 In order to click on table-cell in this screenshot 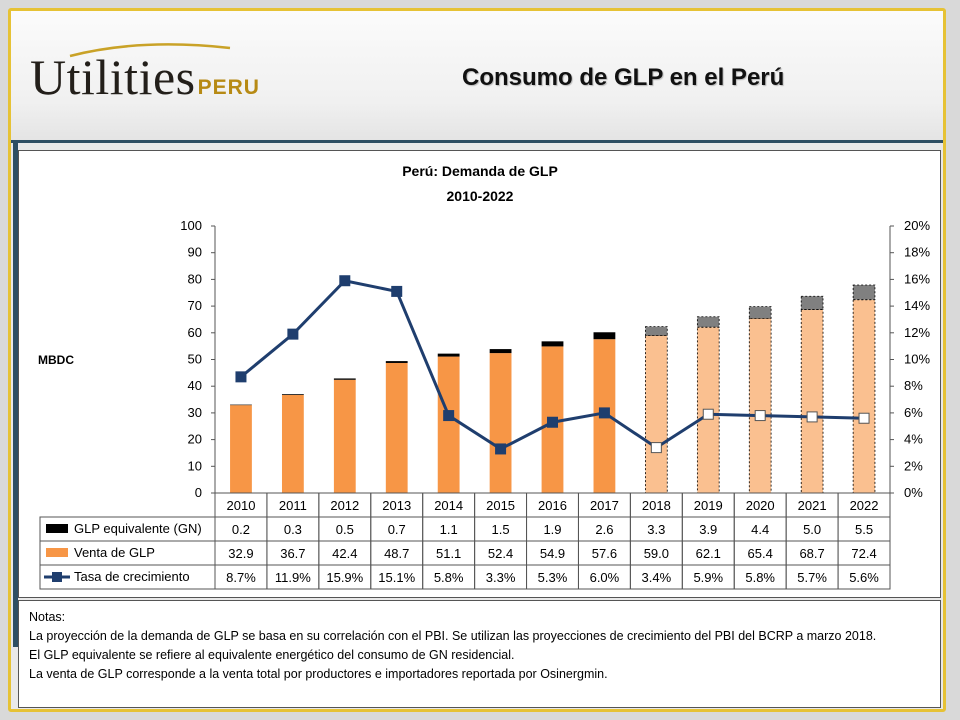, I will do `click(864, 577)`.